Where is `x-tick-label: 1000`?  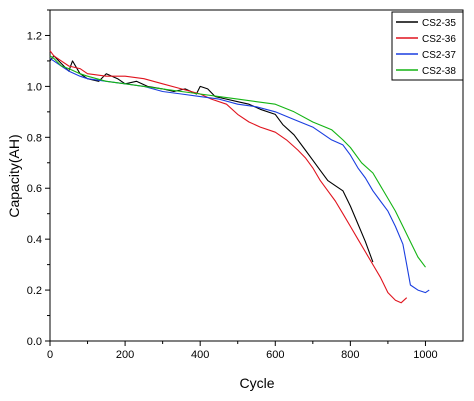 x-tick-label: 1000 is located at coordinates (425, 355).